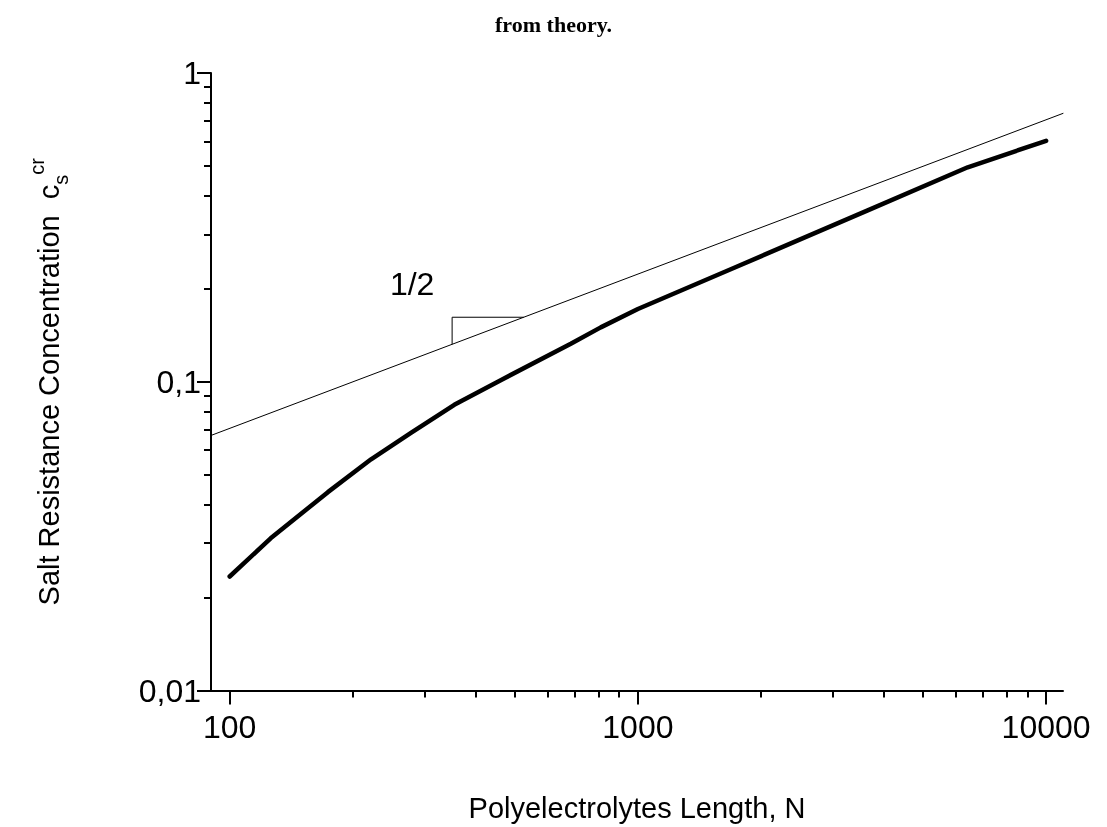 Image resolution: width=1107 pixels, height=827 pixels. Describe the element at coordinates (178, 381) in the screenshot. I see `y-tick-label: 0,1` at that location.